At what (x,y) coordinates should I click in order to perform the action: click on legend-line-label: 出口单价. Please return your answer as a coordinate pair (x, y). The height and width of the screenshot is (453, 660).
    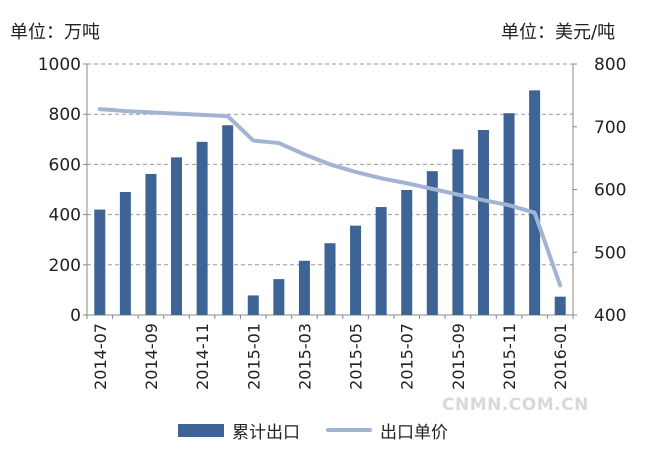
    Looking at the image, I should click on (414, 432).